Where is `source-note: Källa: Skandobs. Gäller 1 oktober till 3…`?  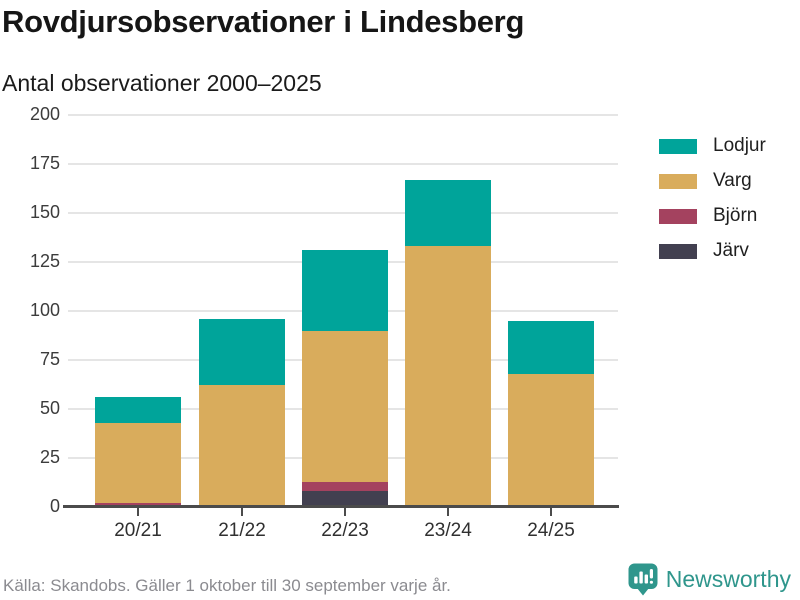 source-note: Källa: Skandobs. Gäller 1 oktober till 3… is located at coordinates (227, 585).